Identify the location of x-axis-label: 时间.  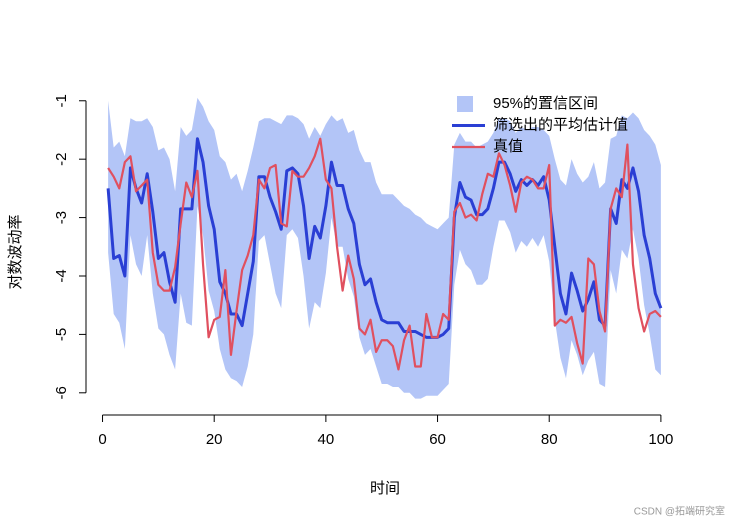
(385, 488).